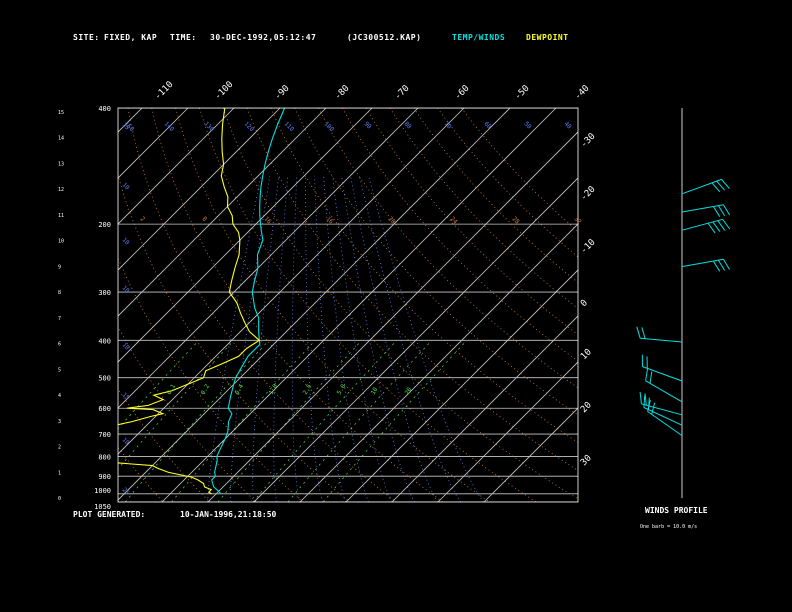 The width and height of the screenshot is (792, 612). What do you see at coordinates (102, 491) in the screenshot?
I see `pressure-tick-label: 1000` at bounding box center [102, 491].